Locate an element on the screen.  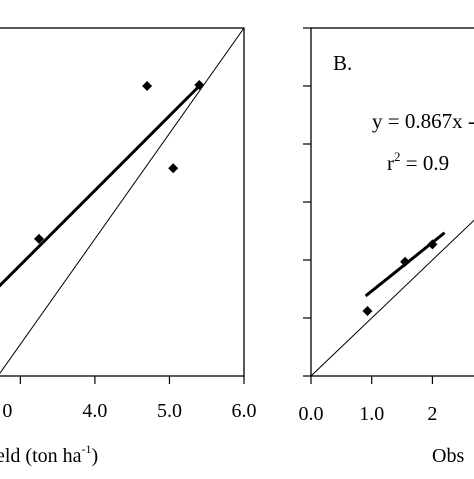
panel-b-data-point is located at coordinates (367, 311).